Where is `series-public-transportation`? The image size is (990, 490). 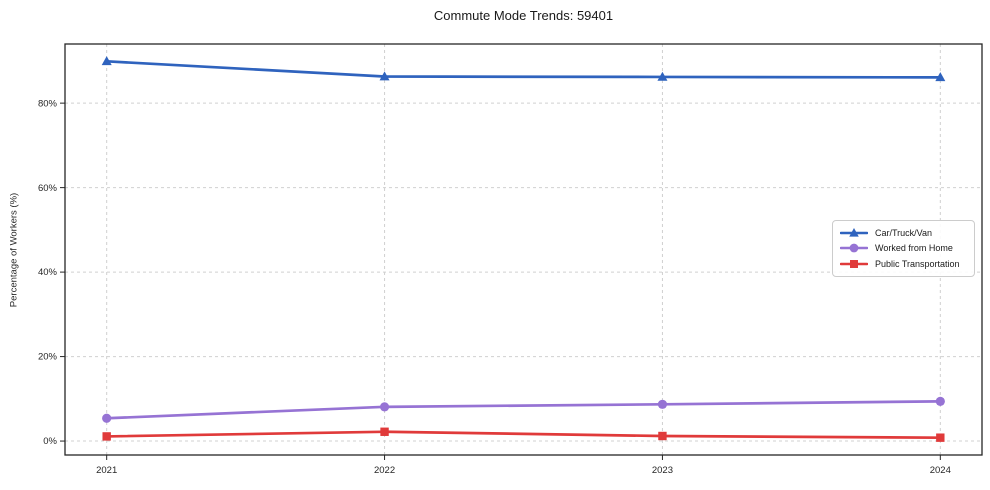
series-public-transportation is located at coordinates (523, 434).